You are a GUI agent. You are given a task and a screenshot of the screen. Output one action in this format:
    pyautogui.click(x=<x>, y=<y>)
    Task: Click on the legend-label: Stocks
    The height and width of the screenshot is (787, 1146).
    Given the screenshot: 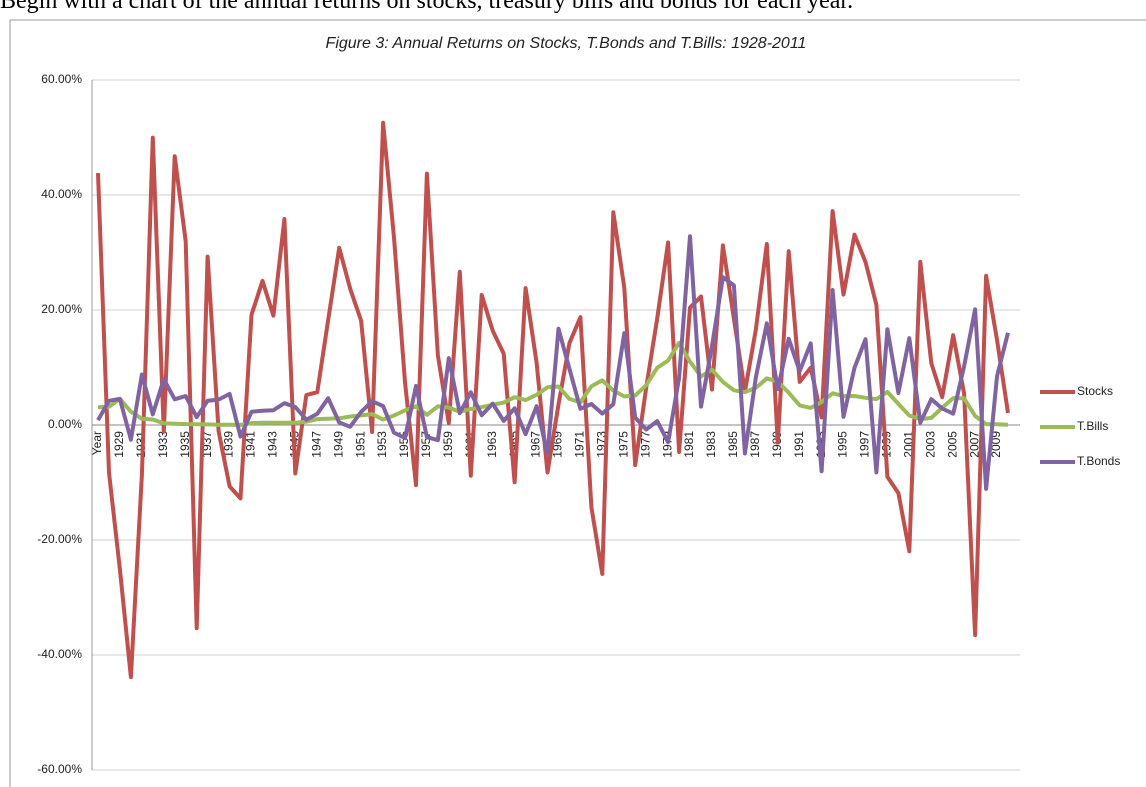 What is the action you would take?
    pyautogui.click(x=1095, y=391)
    